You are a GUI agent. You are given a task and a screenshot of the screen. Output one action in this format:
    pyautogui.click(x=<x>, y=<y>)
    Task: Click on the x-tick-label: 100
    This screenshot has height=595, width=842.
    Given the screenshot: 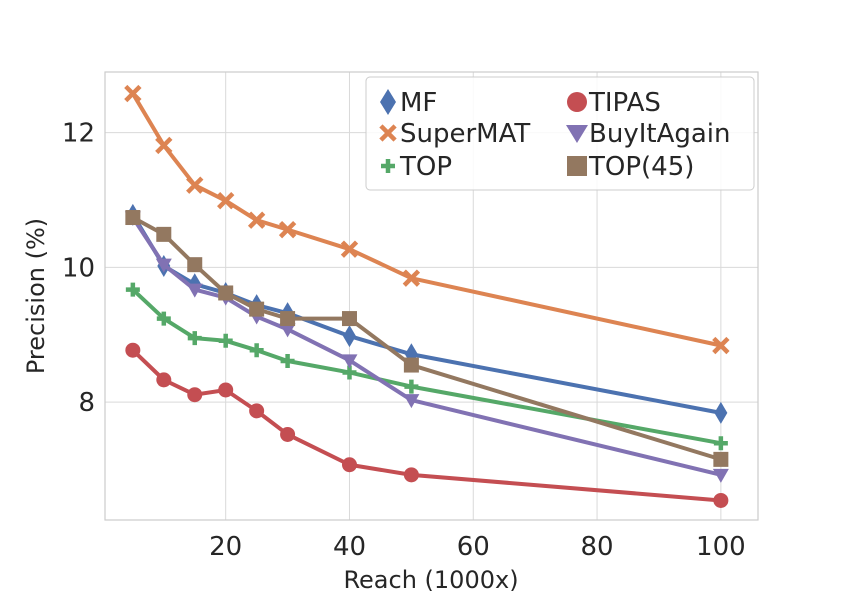 What is the action you would take?
    pyautogui.click(x=721, y=547)
    